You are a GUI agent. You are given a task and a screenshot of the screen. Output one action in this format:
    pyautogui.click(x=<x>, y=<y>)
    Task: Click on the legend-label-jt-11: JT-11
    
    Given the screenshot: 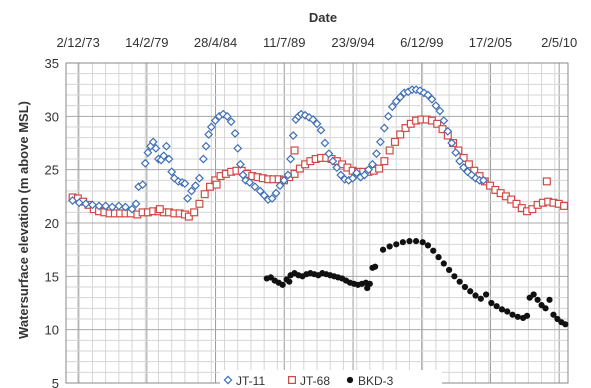 What is the action you would take?
    pyautogui.click(x=250, y=381)
    